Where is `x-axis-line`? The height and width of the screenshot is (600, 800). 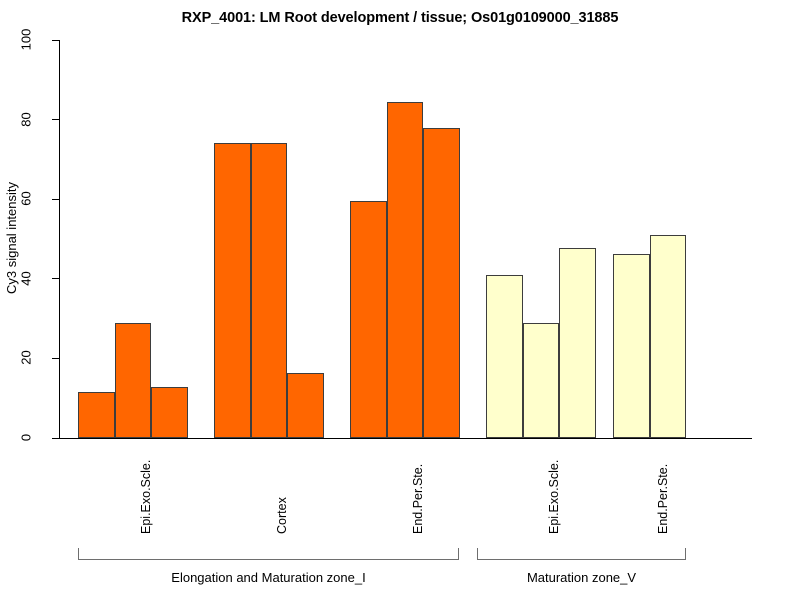
x-axis-line is located at coordinates (405, 439).